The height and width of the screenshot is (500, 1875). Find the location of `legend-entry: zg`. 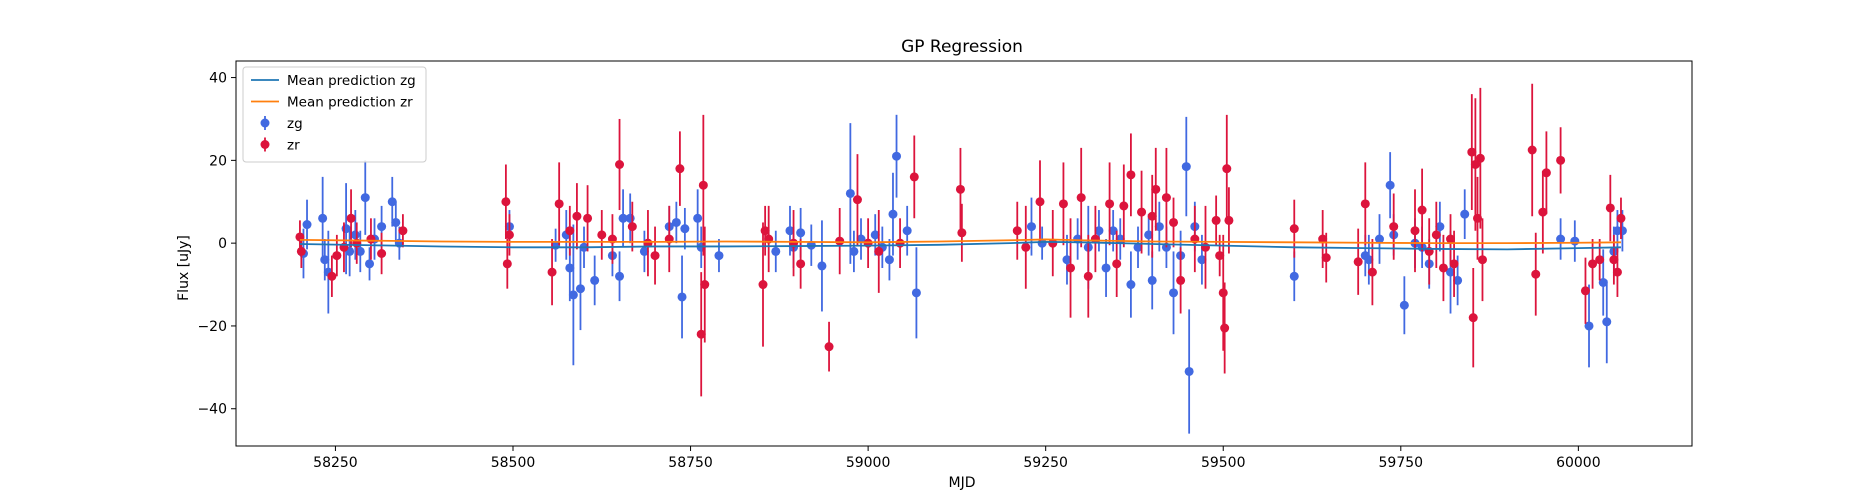

legend-entry: zg is located at coordinates (281, 124).